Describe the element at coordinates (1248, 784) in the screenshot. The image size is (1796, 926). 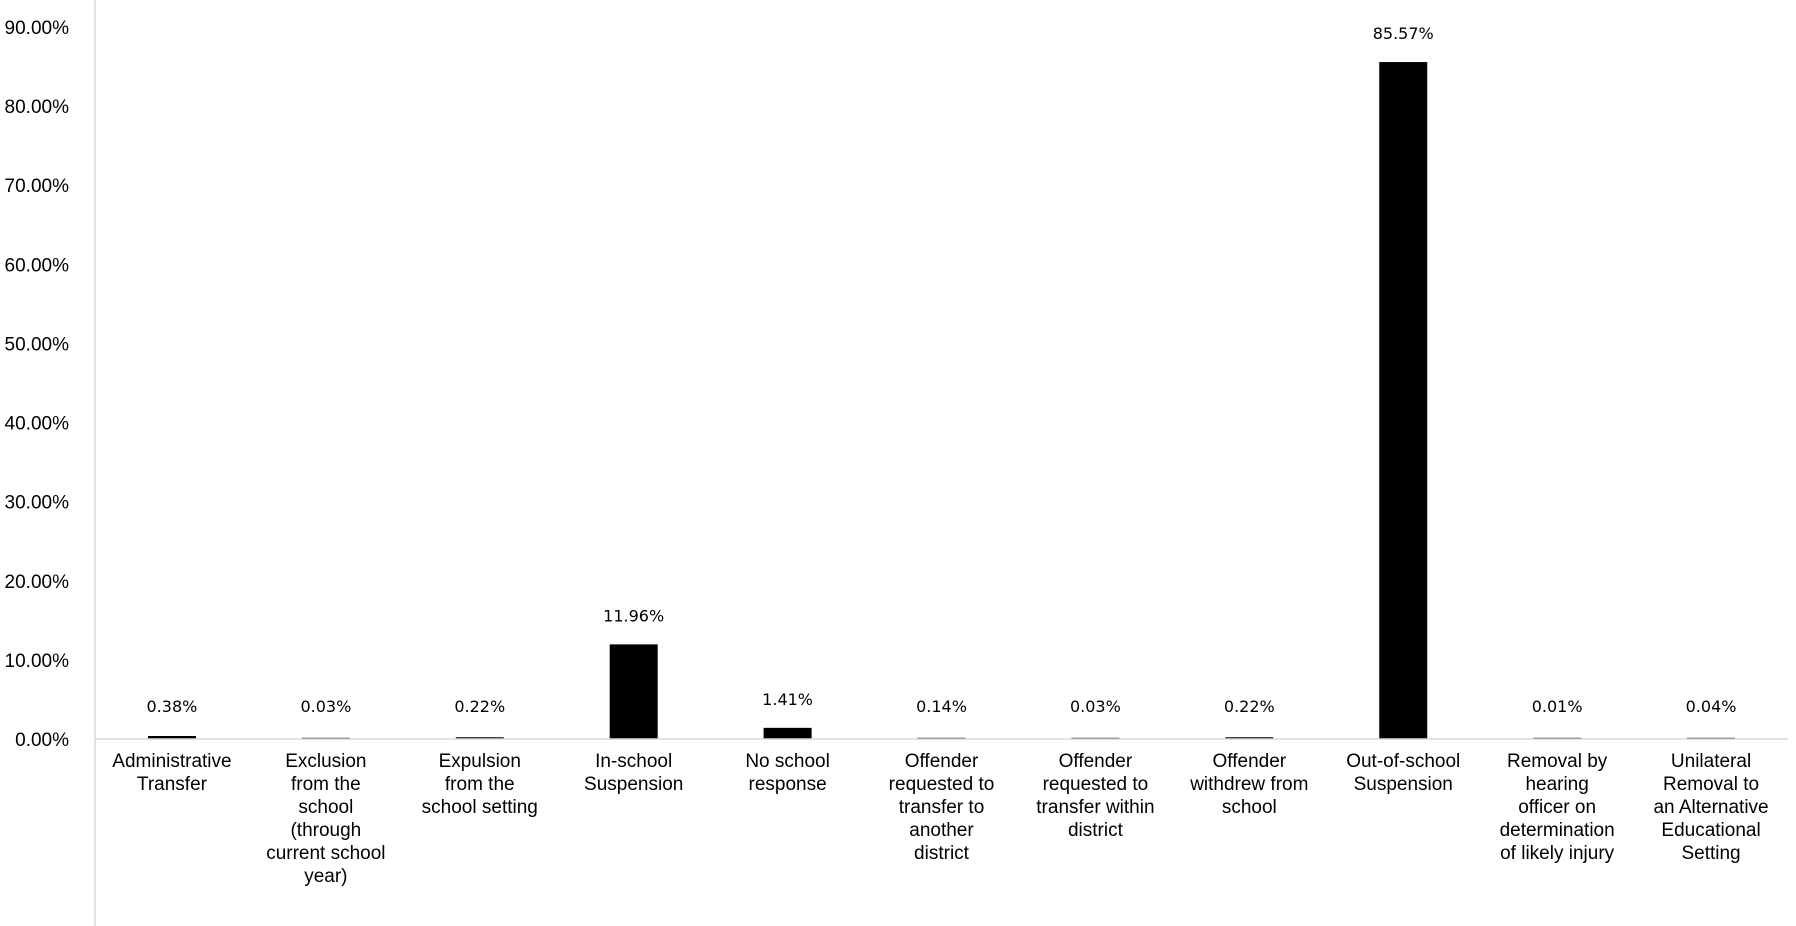
I see `x-tick-label: Offender withdrew from school` at that location.